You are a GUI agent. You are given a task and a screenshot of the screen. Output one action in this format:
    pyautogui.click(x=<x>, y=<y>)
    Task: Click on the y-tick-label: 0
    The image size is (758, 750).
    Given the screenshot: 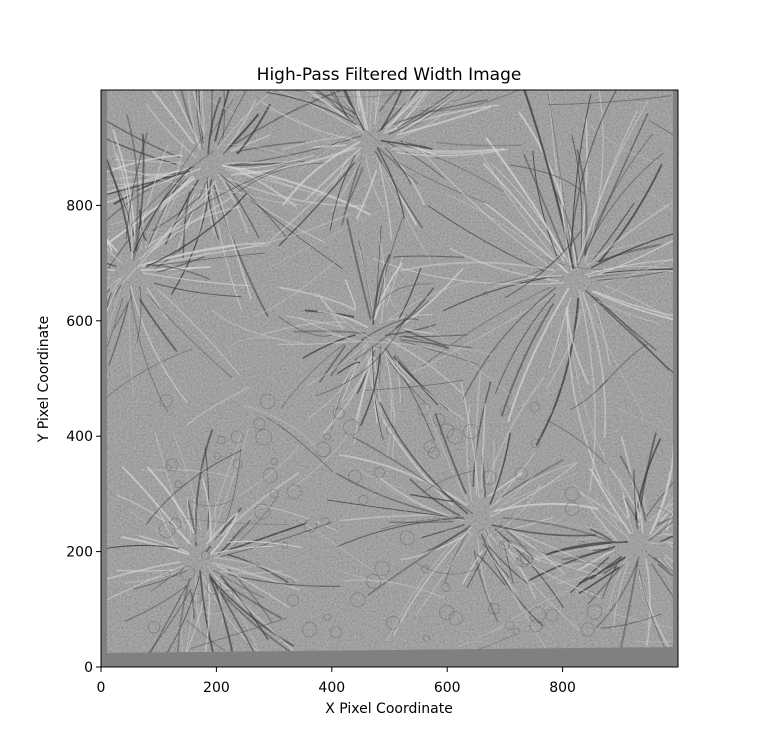 What is the action you would take?
    pyautogui.click(x=88, y=668)
    